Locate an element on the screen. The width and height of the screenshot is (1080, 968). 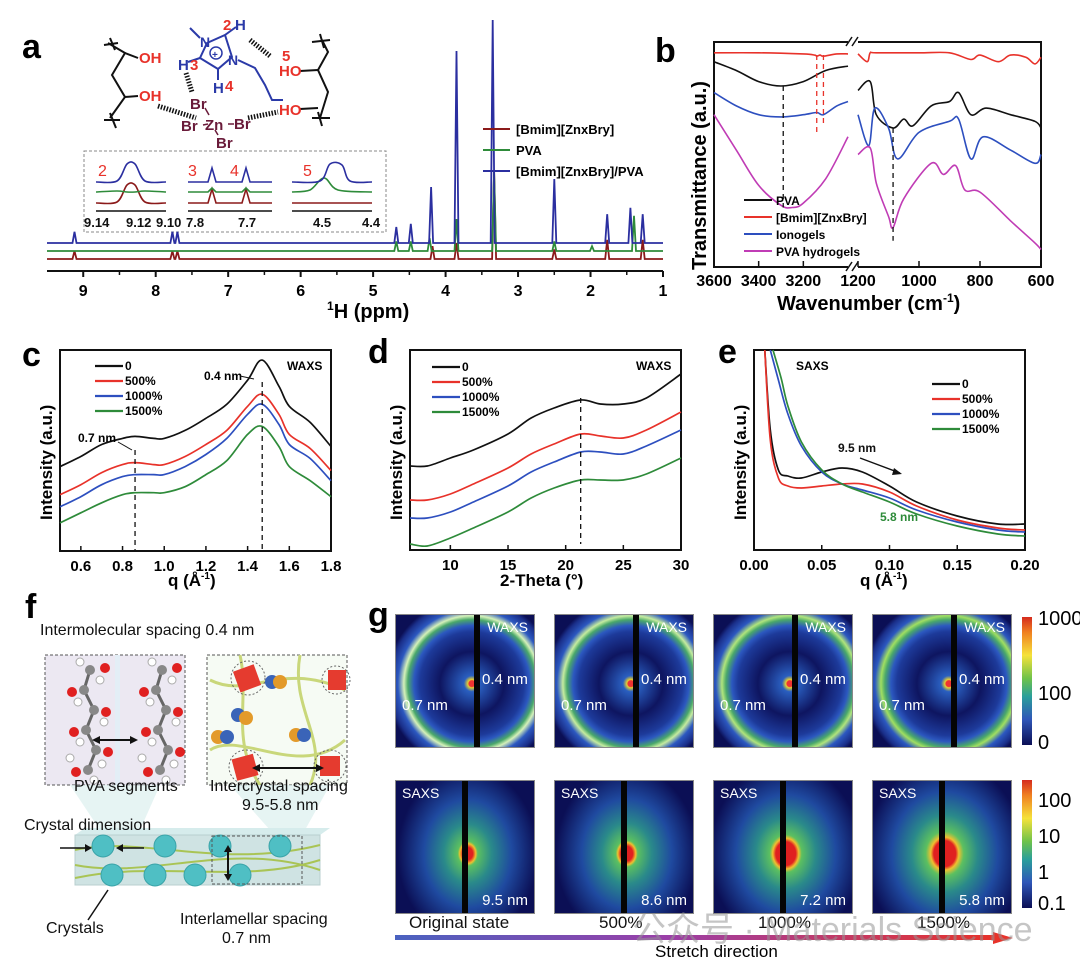
x-tick-label: 2 is located at coordinates (590, 291).